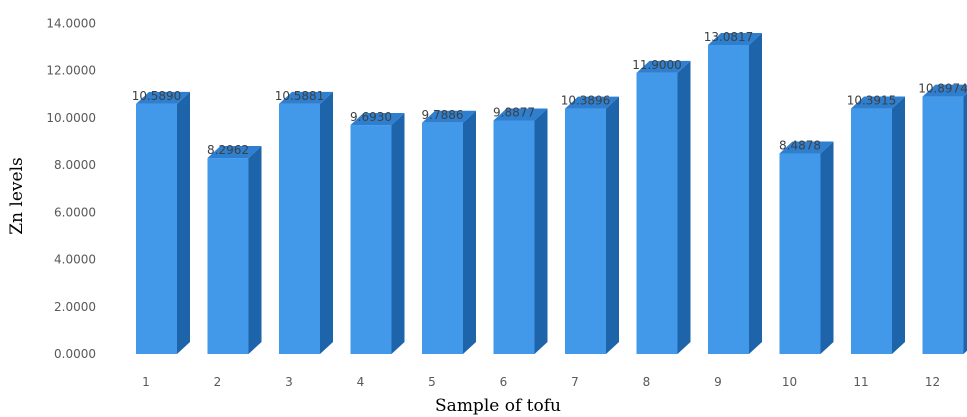 The width and height of the screenshot is (967, 417). What do you see at coordinates (504, 382) in the screenshot?
I see `x-tick-label: 6` at bounding box center [504, 382].